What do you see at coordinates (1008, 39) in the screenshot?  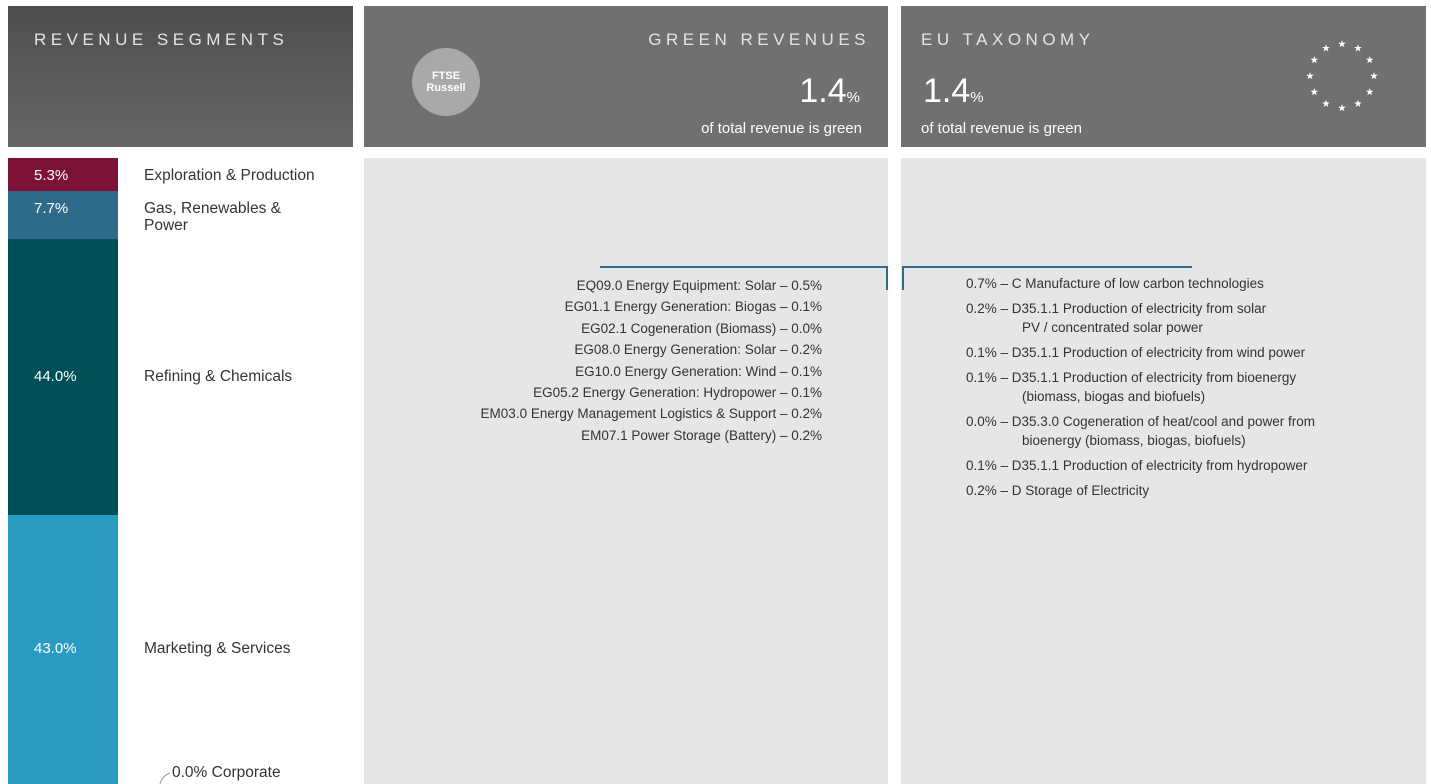 I see `eu-title: EU TAXONOMY` at bounding box center [1008, 39].